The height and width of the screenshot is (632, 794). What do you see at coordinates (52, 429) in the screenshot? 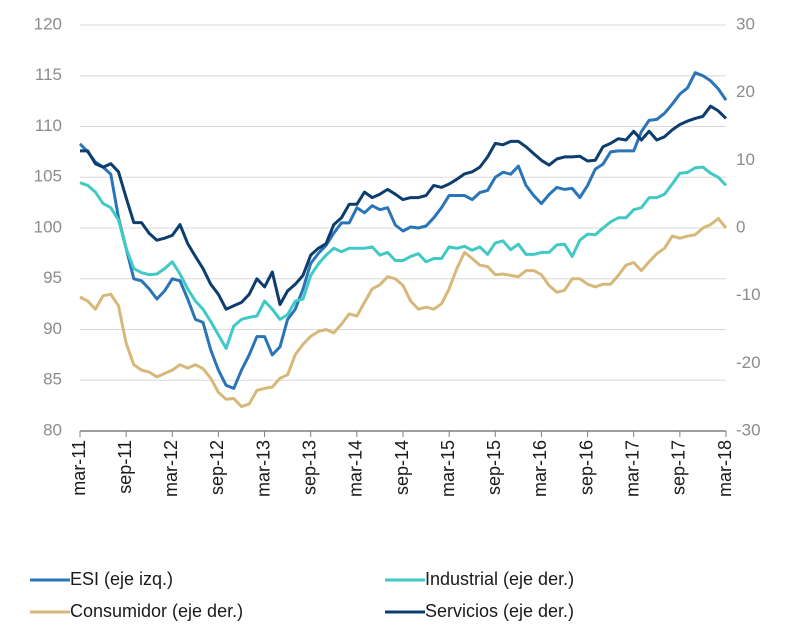
I see `y-tick-label: 80` at bounding box center [52, 429].